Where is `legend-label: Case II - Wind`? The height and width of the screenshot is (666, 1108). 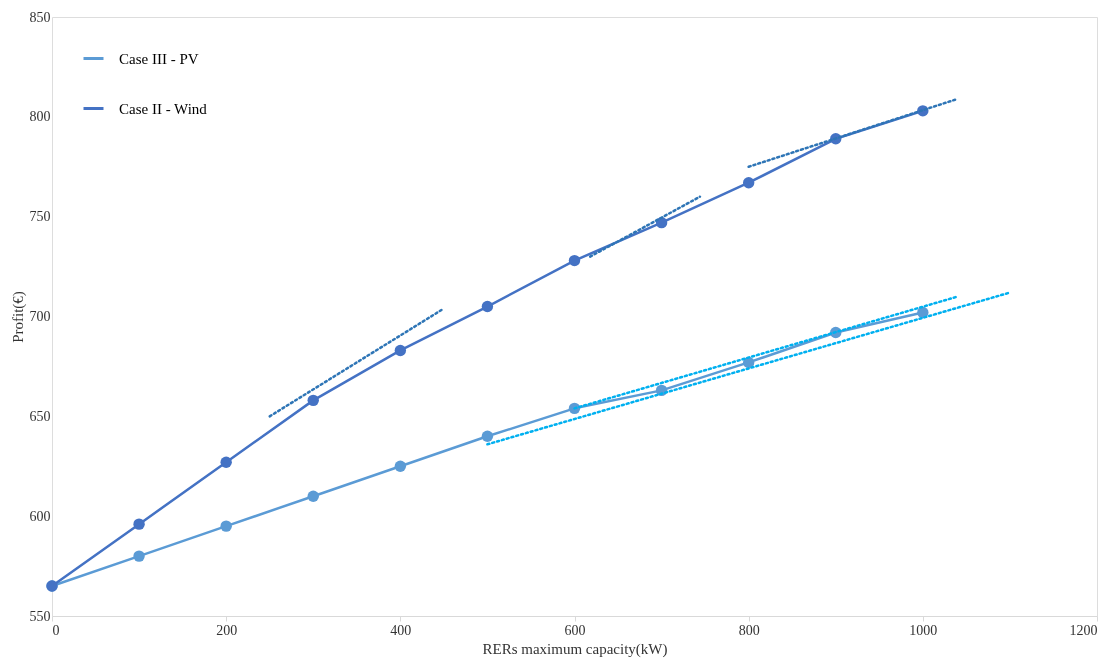 legend-label: Case II - Wind is located at coordinates (163, 108).